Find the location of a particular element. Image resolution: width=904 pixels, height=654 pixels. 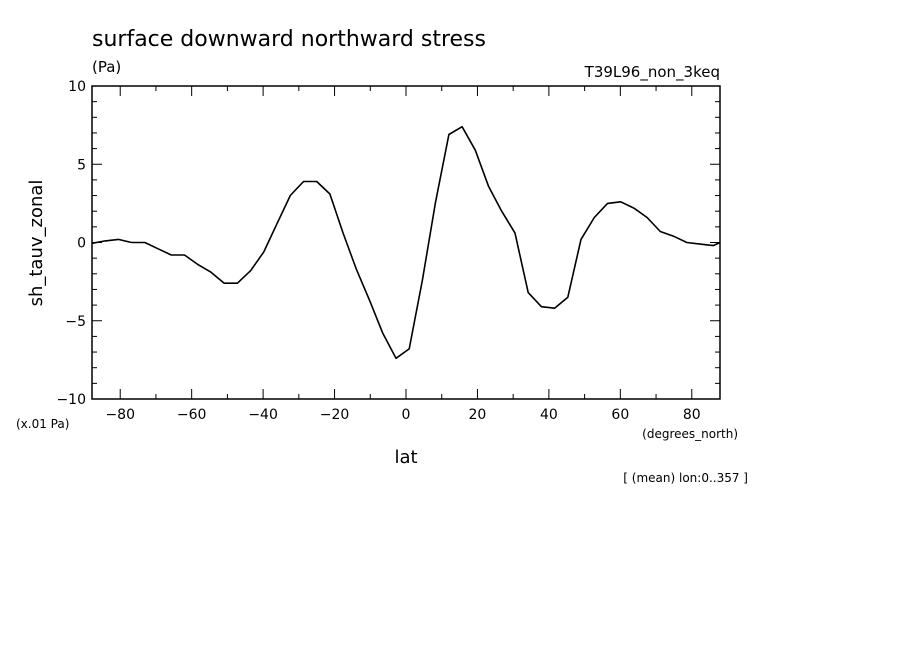

y-tick-label: 5 is located at coordinates (81, 165).